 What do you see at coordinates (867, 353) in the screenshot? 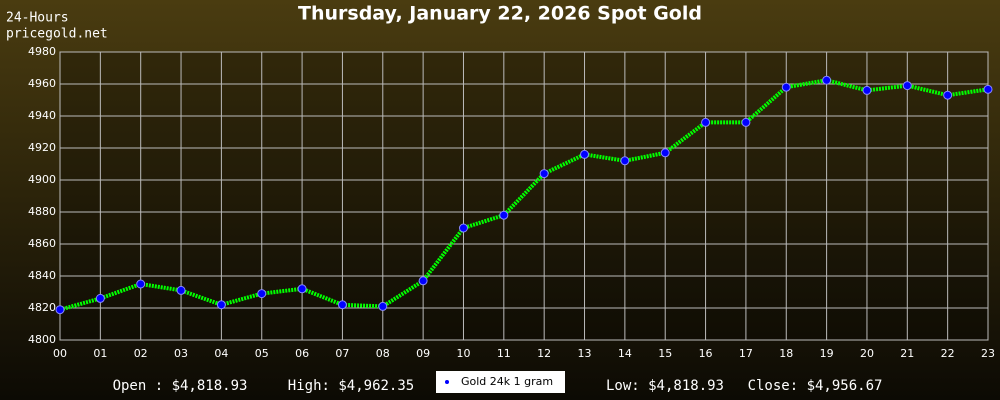
I see `x-tick-label: 20` at bounding box center [867, 353].